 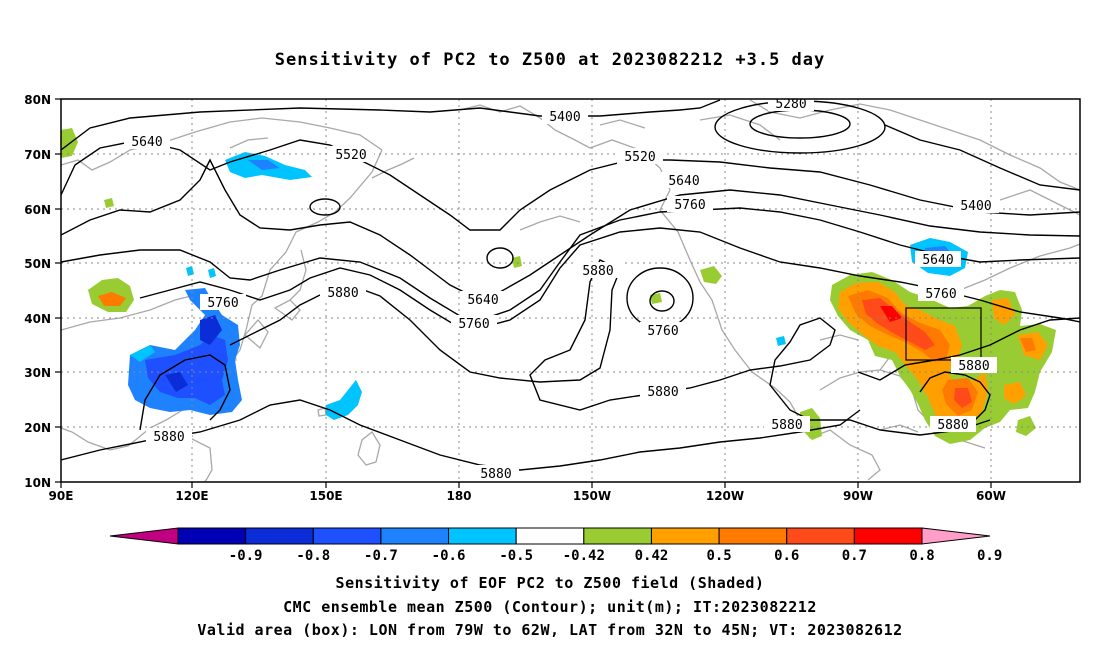 What do you see at coordinates (989, 556) in the screenshot?
I see `colorbar-label: 0.9` at bounding box center [989, 556].